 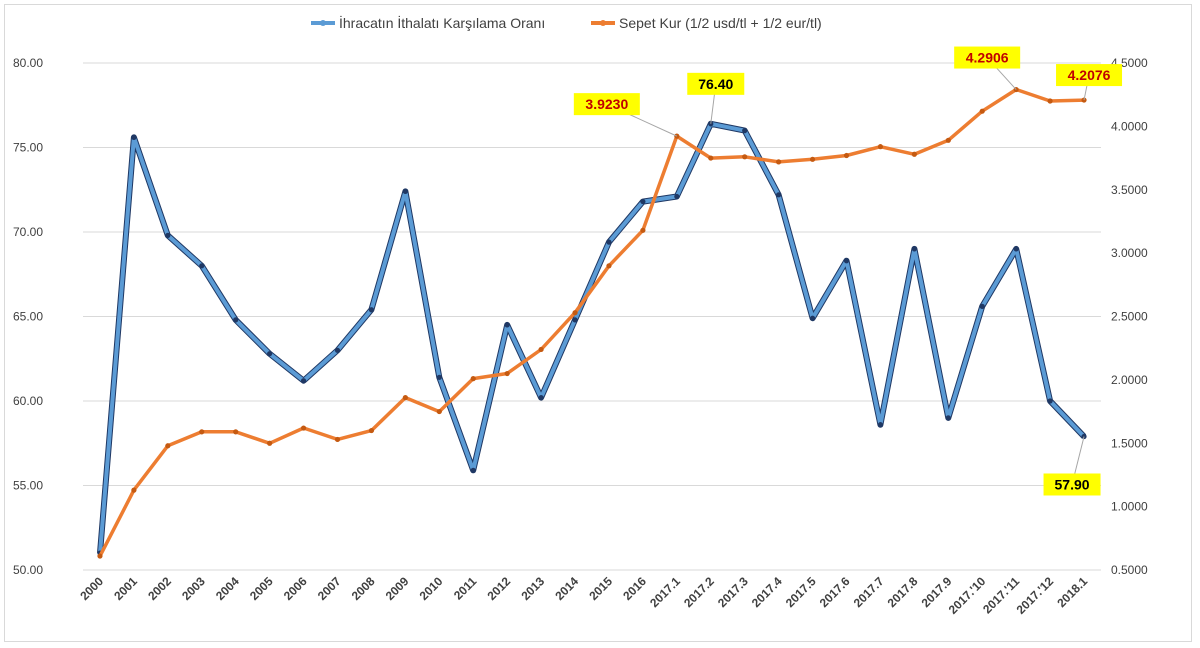 What do you see at coordinates (1129, 190) in the screenshot?
I see `right-axis-tick-label: 3.5000` at bounding box center [1129, 190].